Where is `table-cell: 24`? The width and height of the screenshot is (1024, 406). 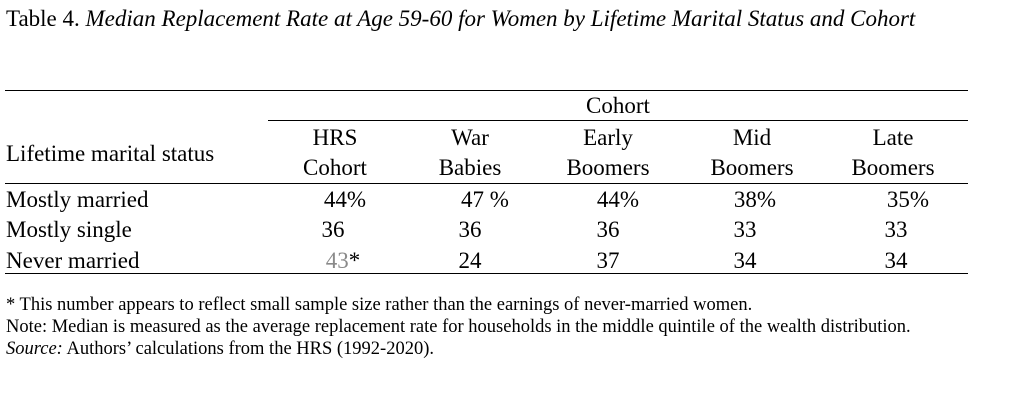 table-cell: 24 is located at coordinates (470, 260).